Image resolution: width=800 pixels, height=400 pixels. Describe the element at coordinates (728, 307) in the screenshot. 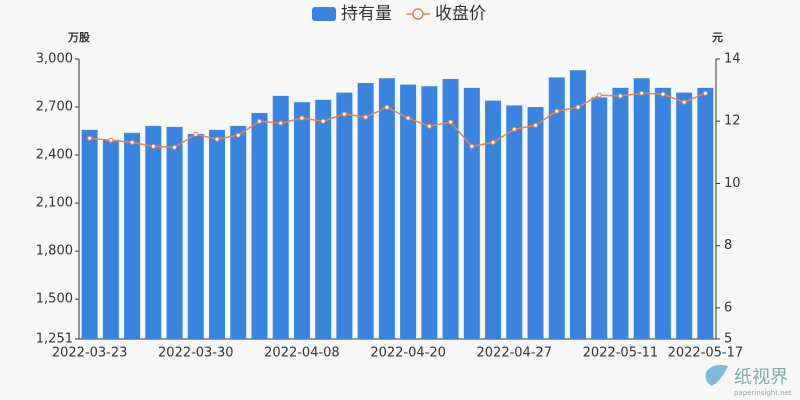

I see `y2-tick-label: 6` at that location.